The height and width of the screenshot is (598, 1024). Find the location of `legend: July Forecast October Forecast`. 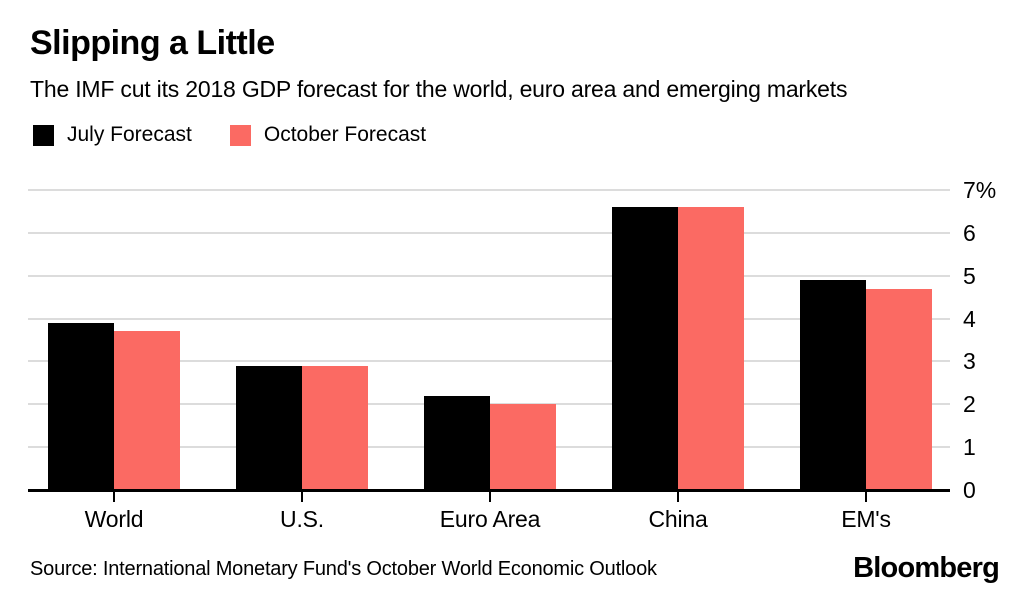

legend: July Forecast October Forecast is located at coordinates (229, 135).